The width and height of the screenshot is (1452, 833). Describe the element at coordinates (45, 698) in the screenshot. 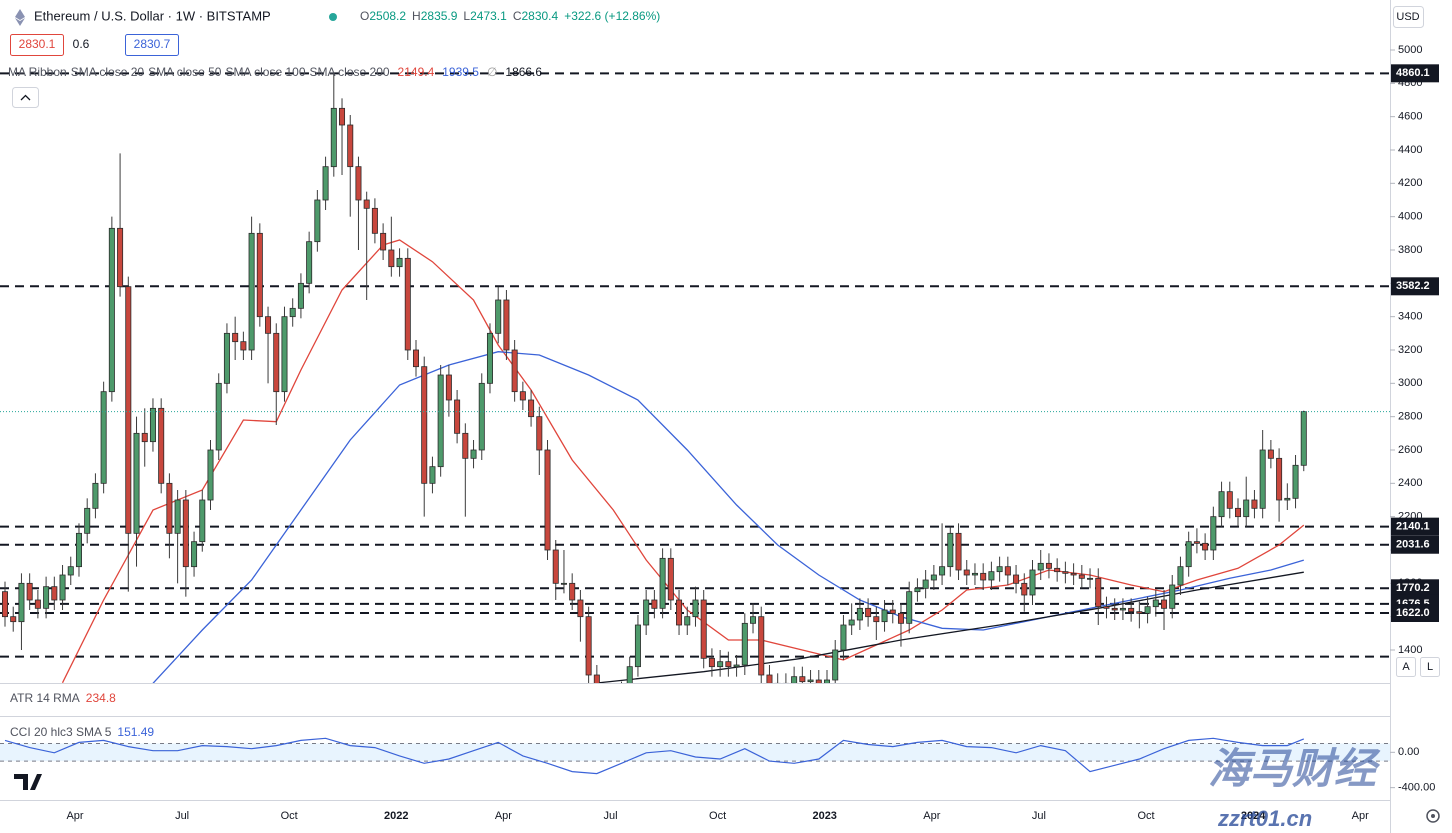

I see `indicator-name: ATR 14 RMA` at that location.